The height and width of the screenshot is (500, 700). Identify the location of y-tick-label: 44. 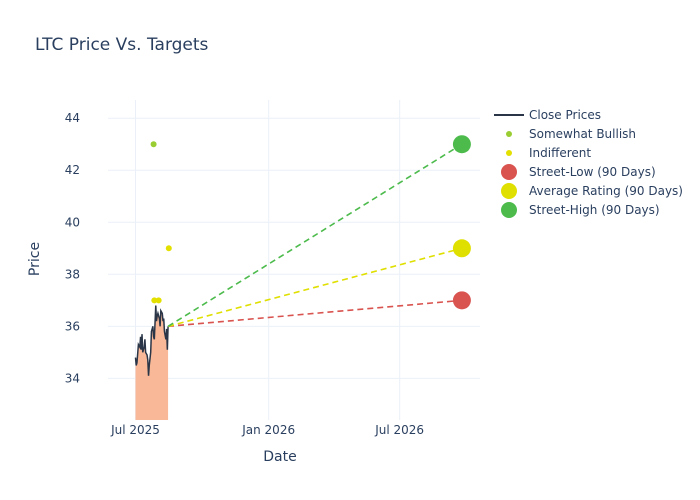
(72, 118).